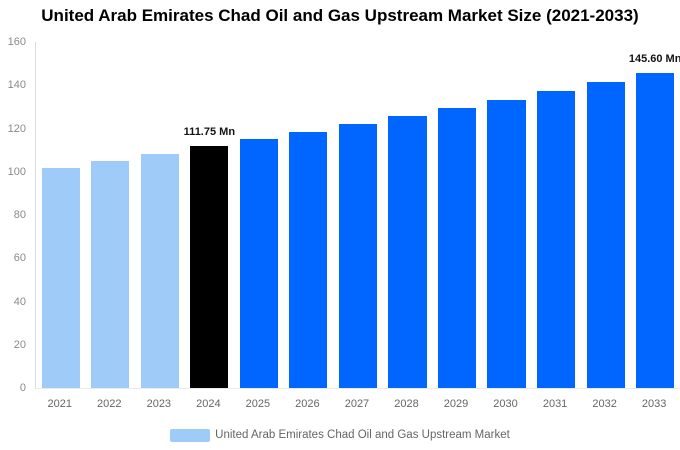 This screenshot has height=450, width=680. I want to click on x-tick-2030: 2030, so click(505, 404).